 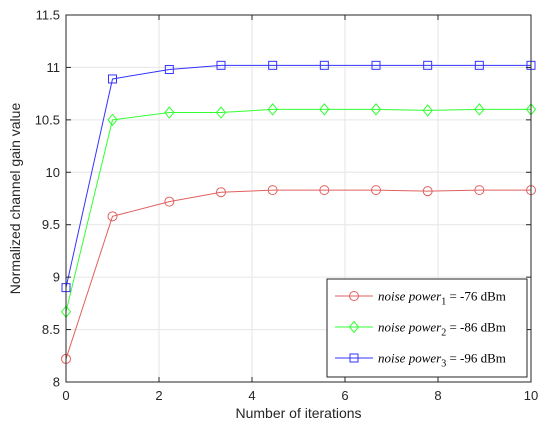 I want to click on y-tick-label: 11.5, so click(x=48, y=15).